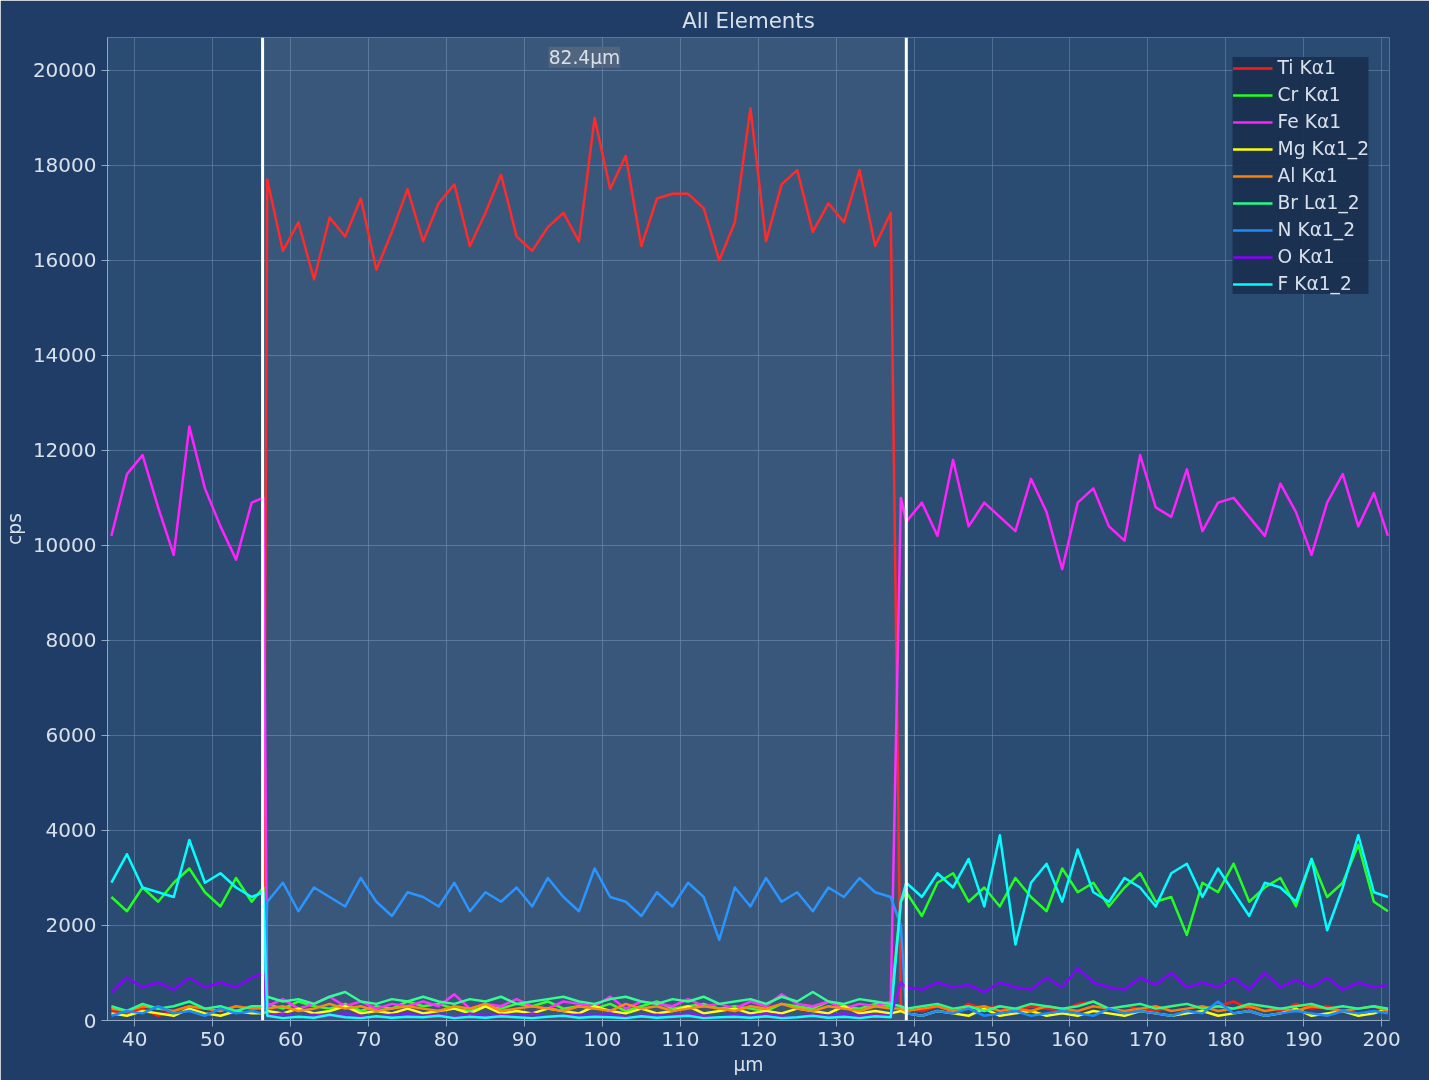 The height and width of the screenshot is (1080, 1429). What do you see at coordinates (1318, 202) in the screenshot?
I see `legend-label: Br Lα1_2` at bounding box center [1318, 202].